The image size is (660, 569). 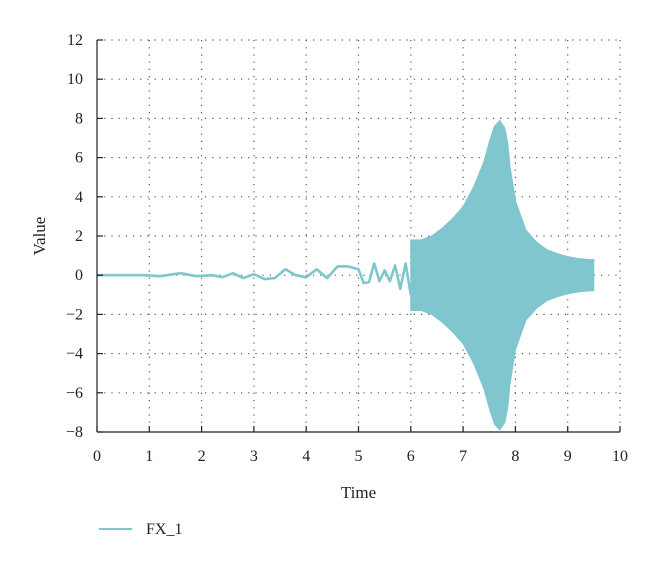 I want to click on y-tick-label: −6, so click(x=74, y=393).